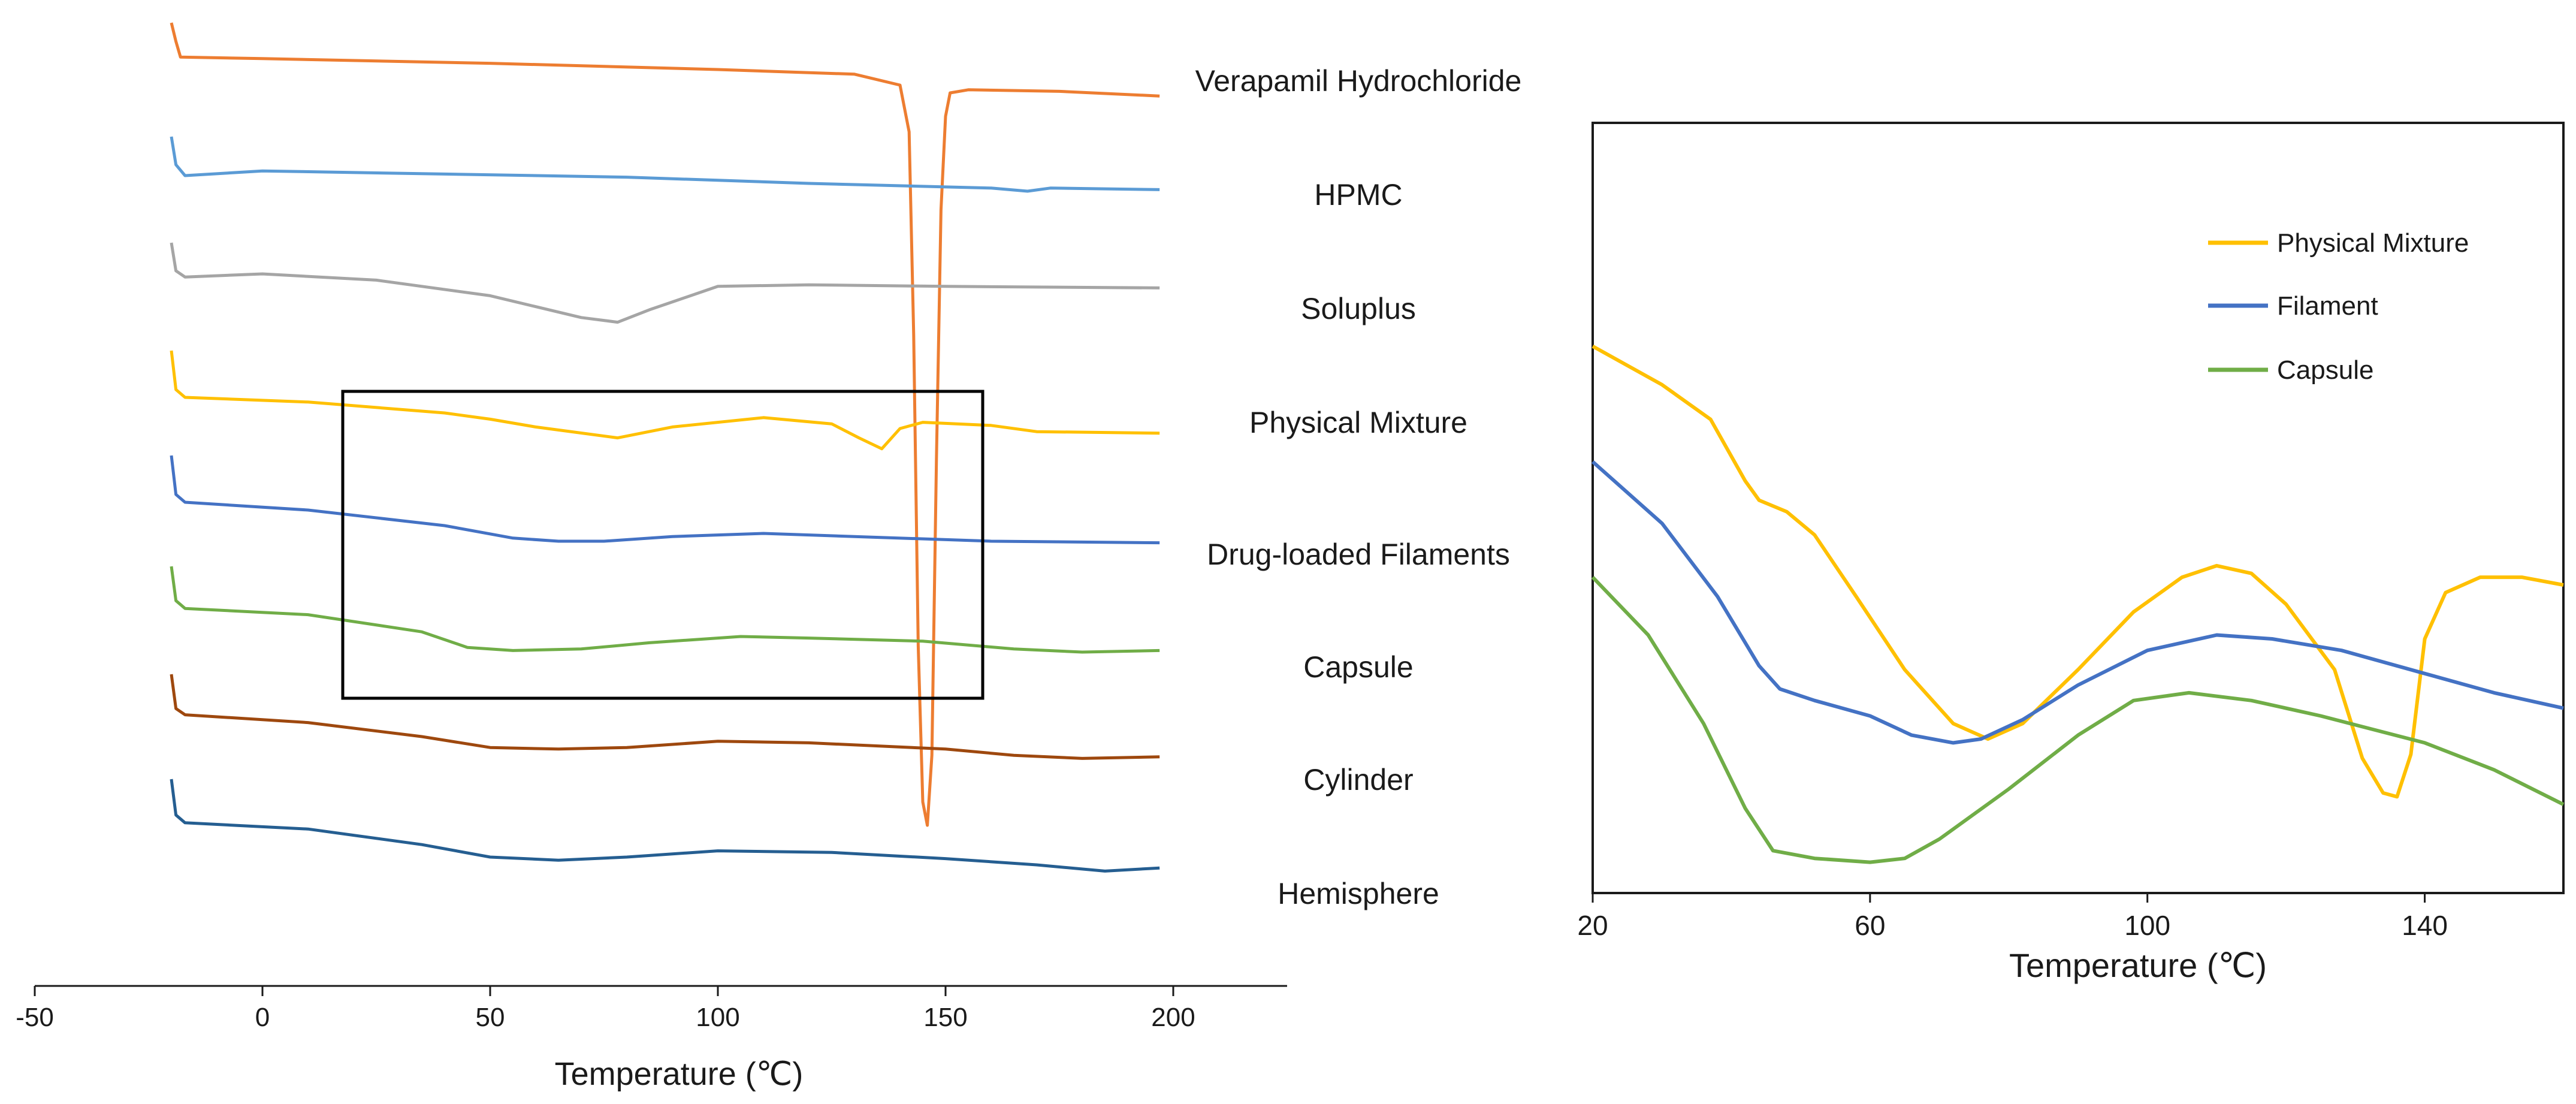 The height and width of the screenshot is (1104, 2576). I want to click on left-x-tick-label: 150, so click(945, 1017).